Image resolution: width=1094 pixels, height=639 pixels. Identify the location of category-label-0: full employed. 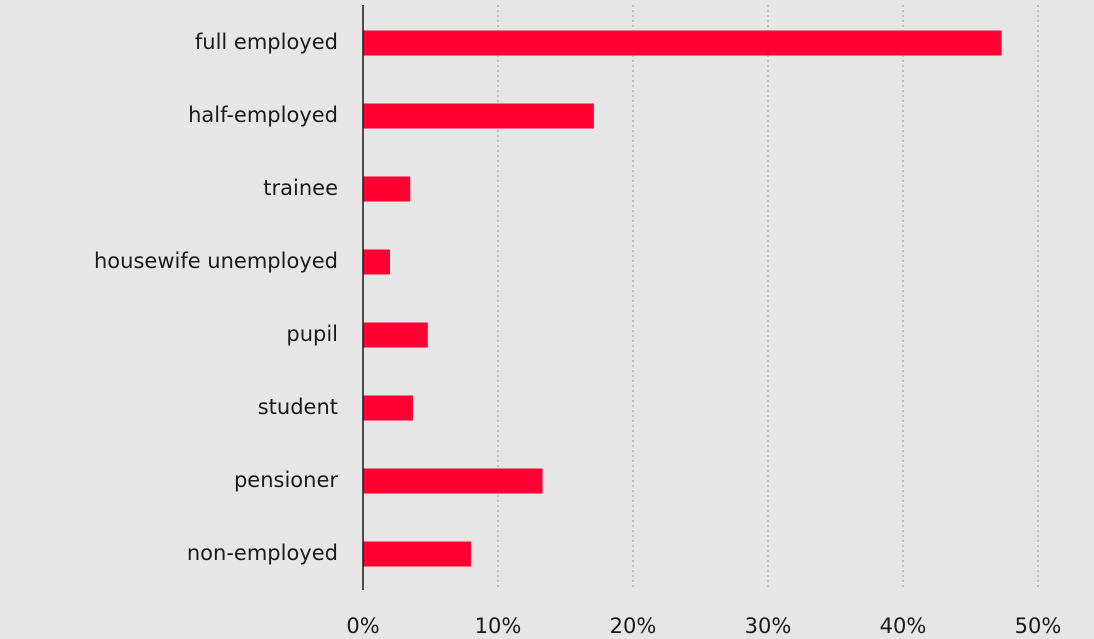
(266, 42).